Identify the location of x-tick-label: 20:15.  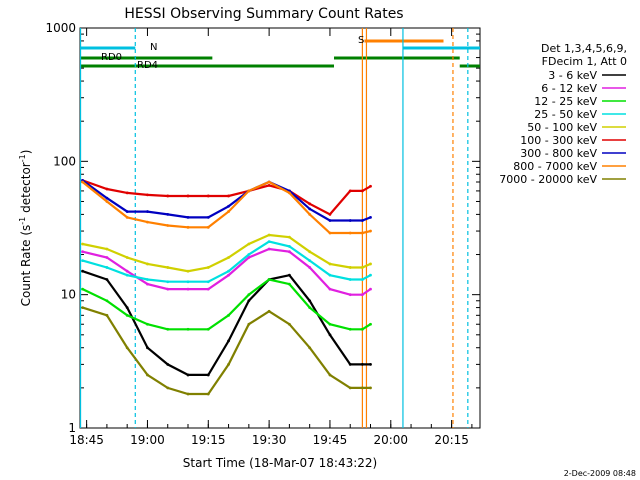
(451, 440).